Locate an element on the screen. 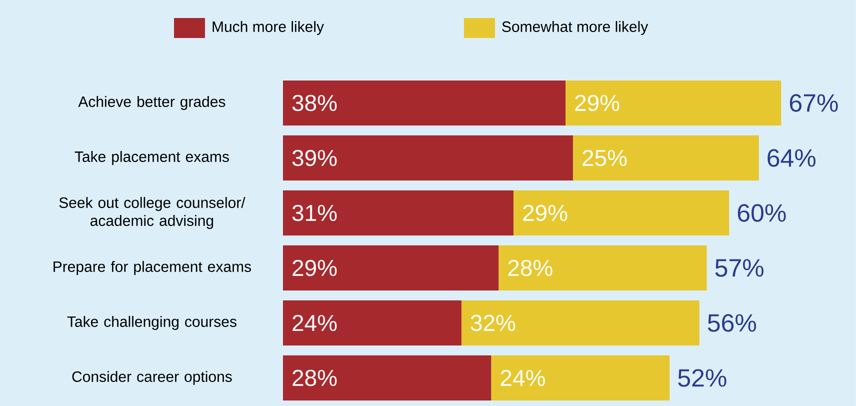 The height and width of the screenshot is (406, 856). data-label: 31% is located at coordinates (314, 213).